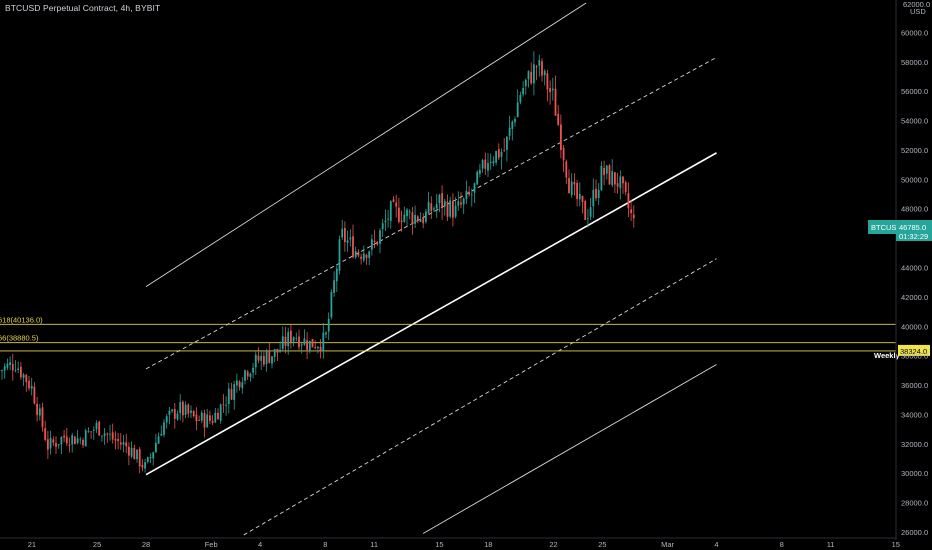  Describe the element at coordinates (914, 268) in the screenshot. I see `price-axis-label: 44000.0` at that location.